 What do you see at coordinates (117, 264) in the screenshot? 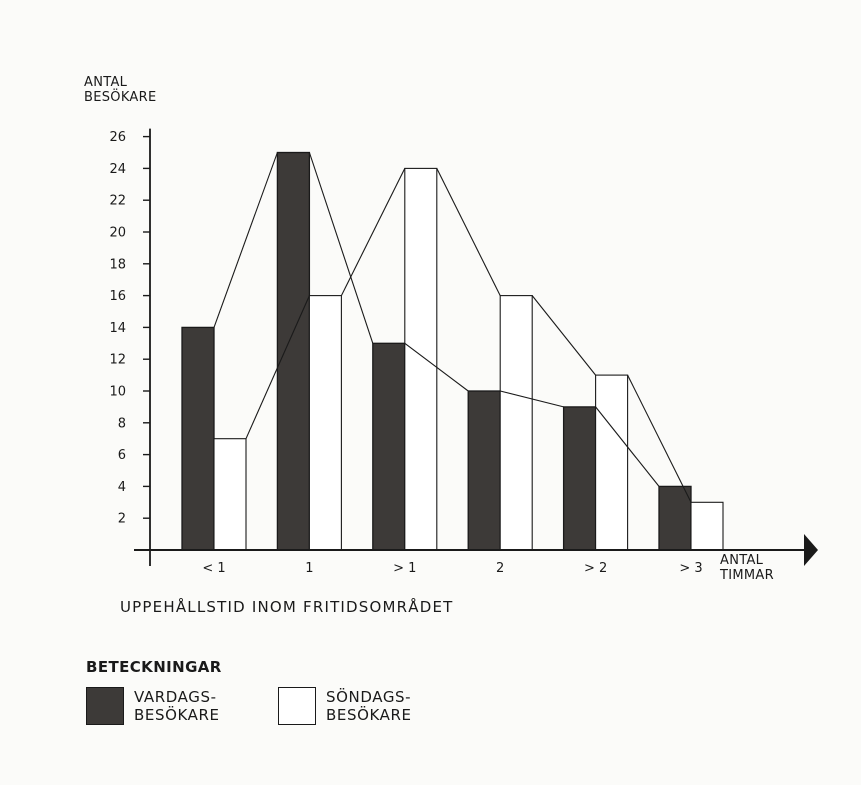
I see `y-tick-label: 18` at bounding box center [117, 264].